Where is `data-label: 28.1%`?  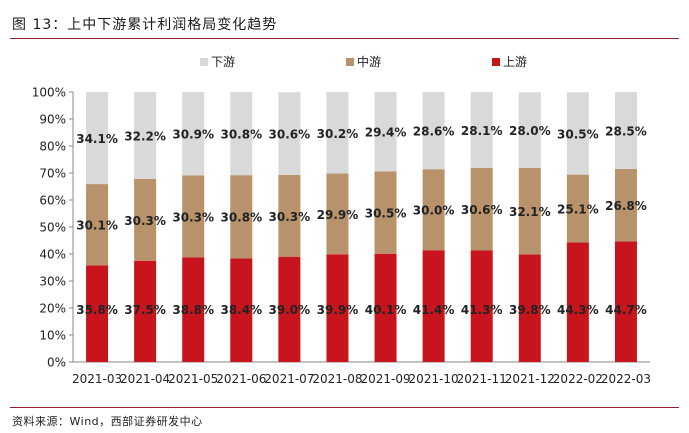 data-label: 28.1% is located at coordinates (482, 131).